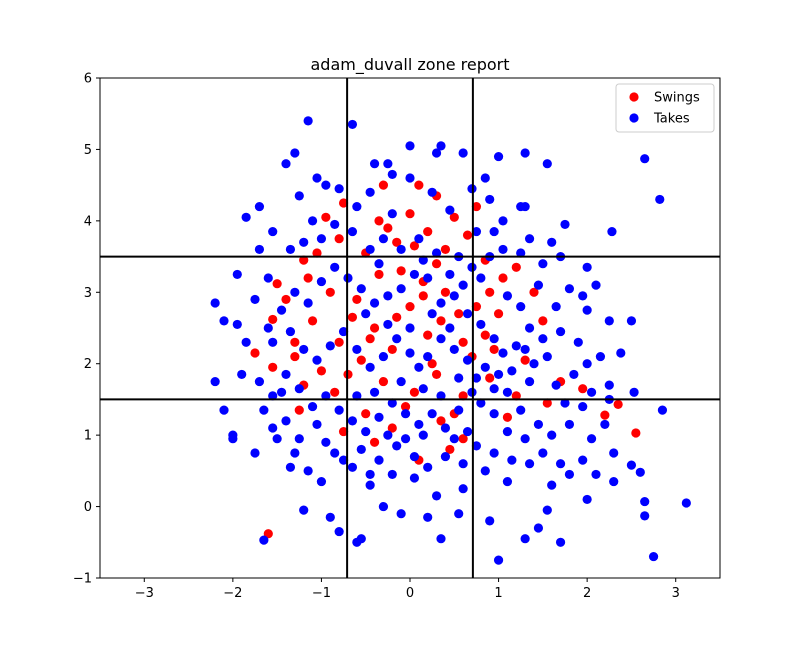  I want to click on x-tick-label: −3, so click(144, 593).